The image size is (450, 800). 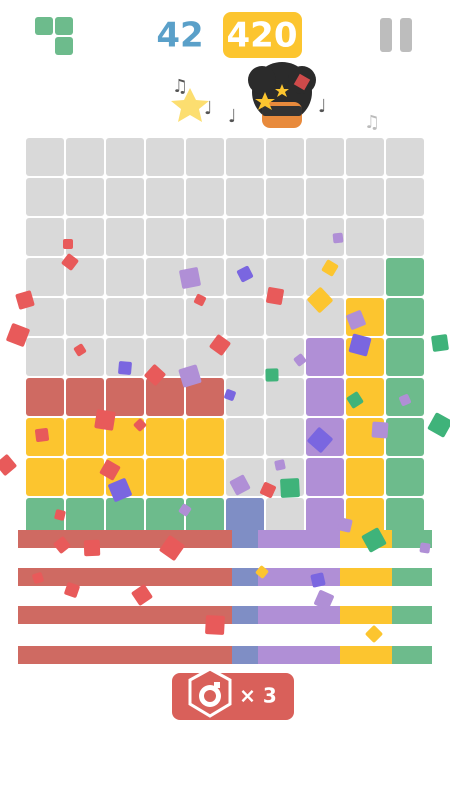 What do you see at coordinates (258, 696) in the screenshot?
I see `bomb-count: × 3` at bounding box center [258, 696].